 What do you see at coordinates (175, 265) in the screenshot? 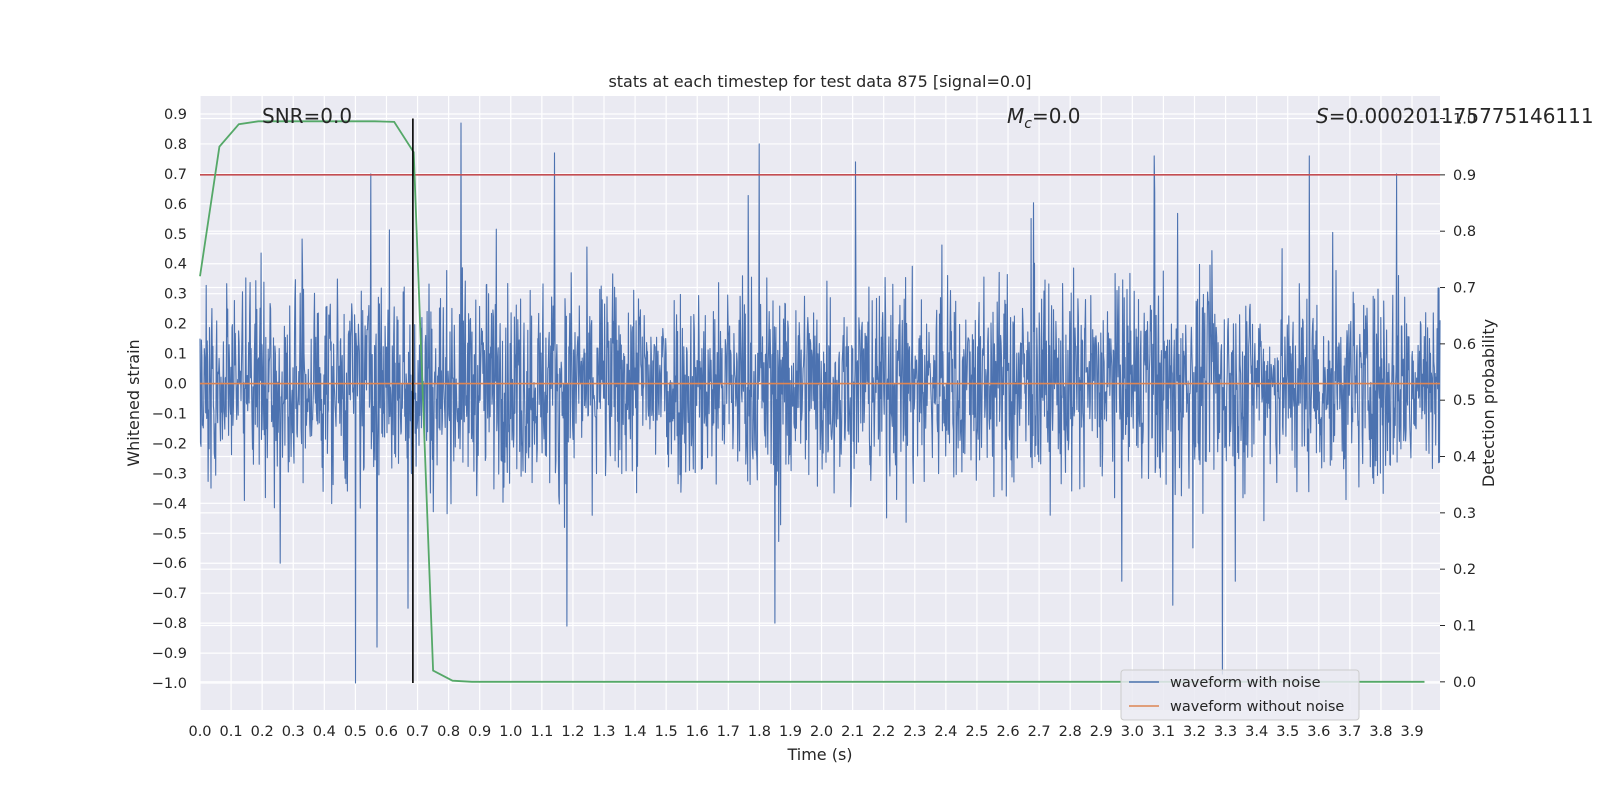
I see `y-tick-label: 0.4` at bounding box center [175, 265].